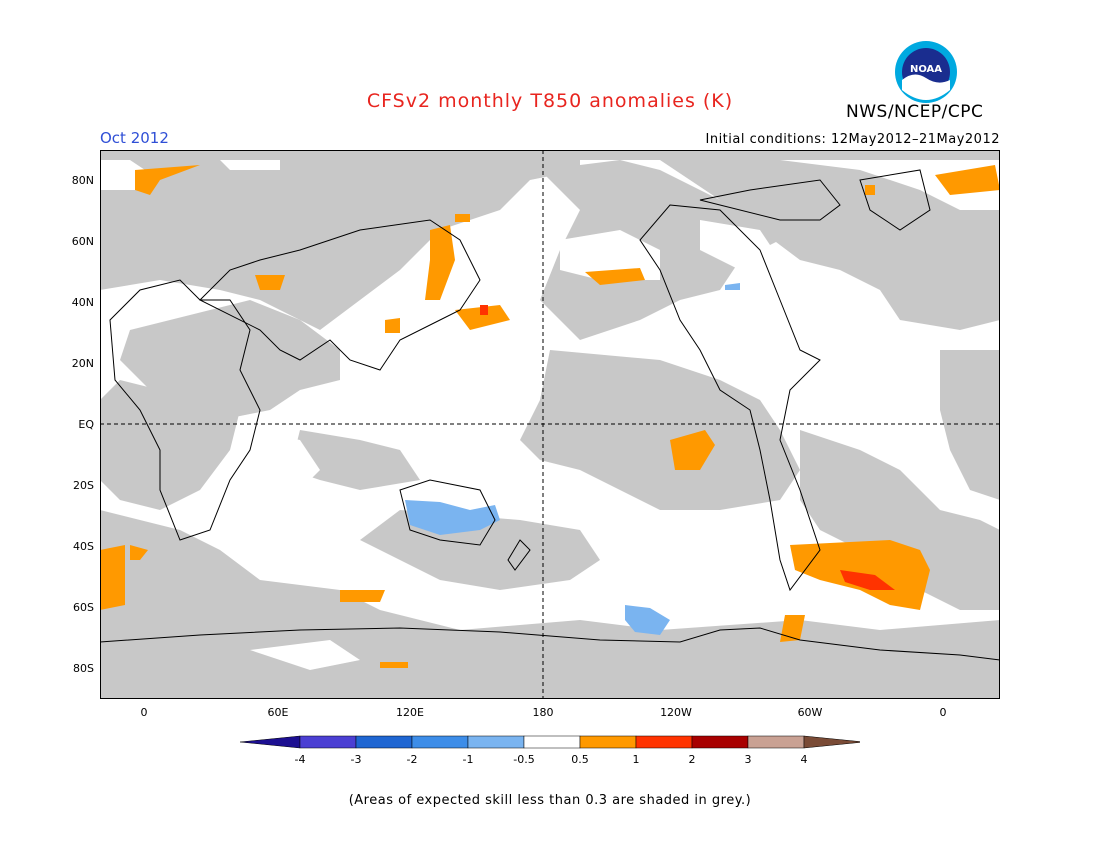  I want to click on colorbar-label: 4, so click(804, 759).